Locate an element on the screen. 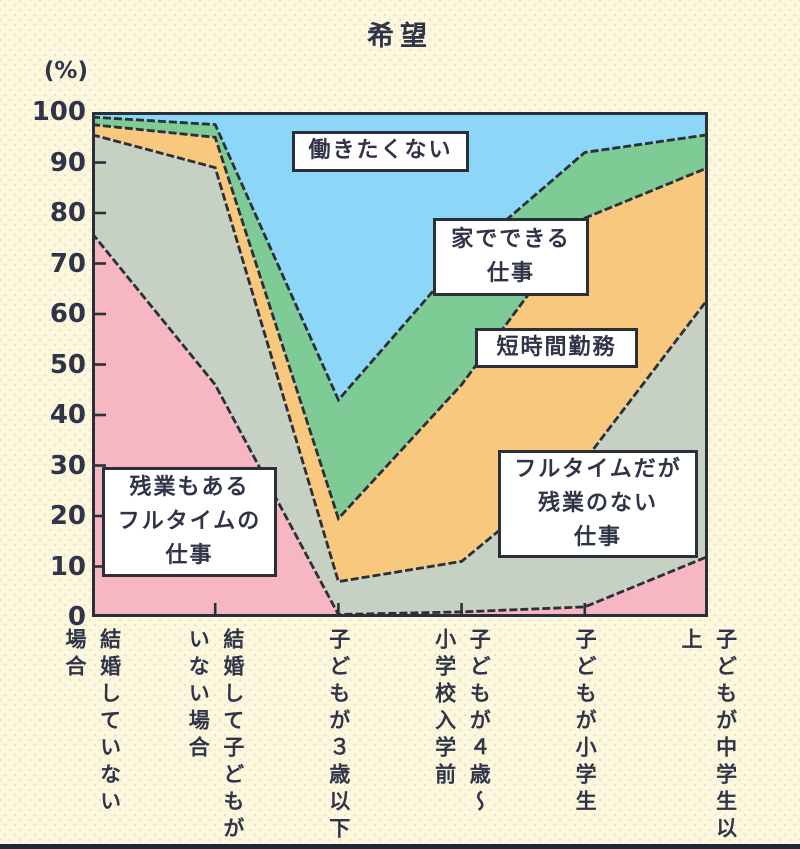 The height and width of the screenshot is (849, 800). y-tick-label: 30 is located at coordinates (67, 465).